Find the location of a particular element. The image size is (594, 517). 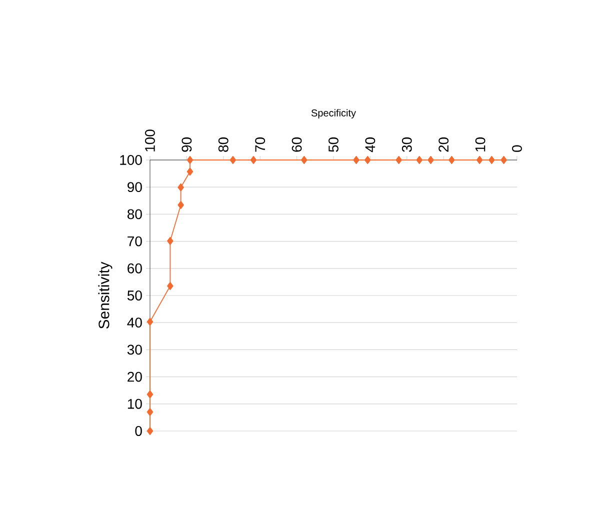

y-tick-label: 90 is located at coordinates (135, 187).